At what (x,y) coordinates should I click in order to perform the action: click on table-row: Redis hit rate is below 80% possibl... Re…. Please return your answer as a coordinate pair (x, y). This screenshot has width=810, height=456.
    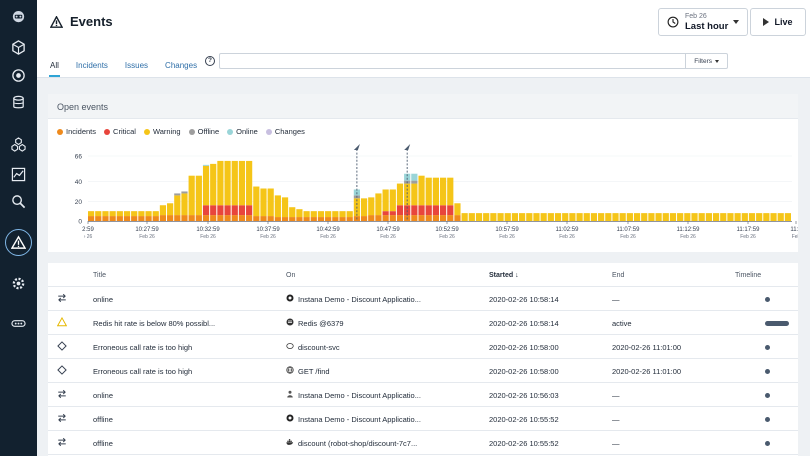
    Looking at the image, I should click on (423, 323).